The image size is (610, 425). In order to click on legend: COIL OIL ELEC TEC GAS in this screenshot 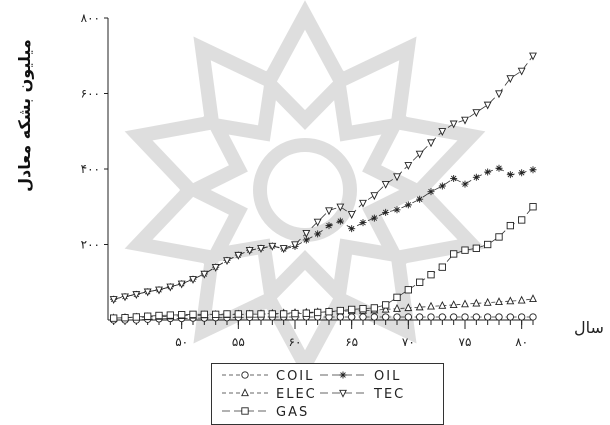, I will do `click(327, 394)`.